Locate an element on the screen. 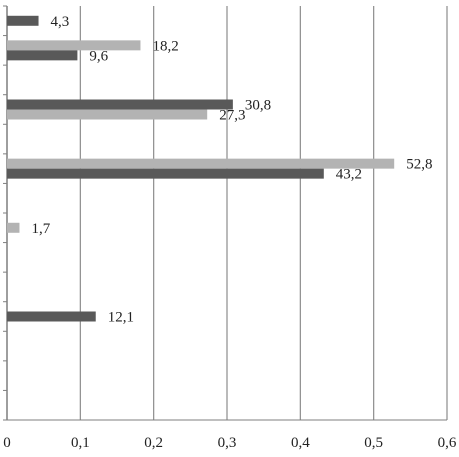 Image resolution: width=459 pixels, height=457 pixels. data-label: 18,2 is located at coordinates (165, 46).